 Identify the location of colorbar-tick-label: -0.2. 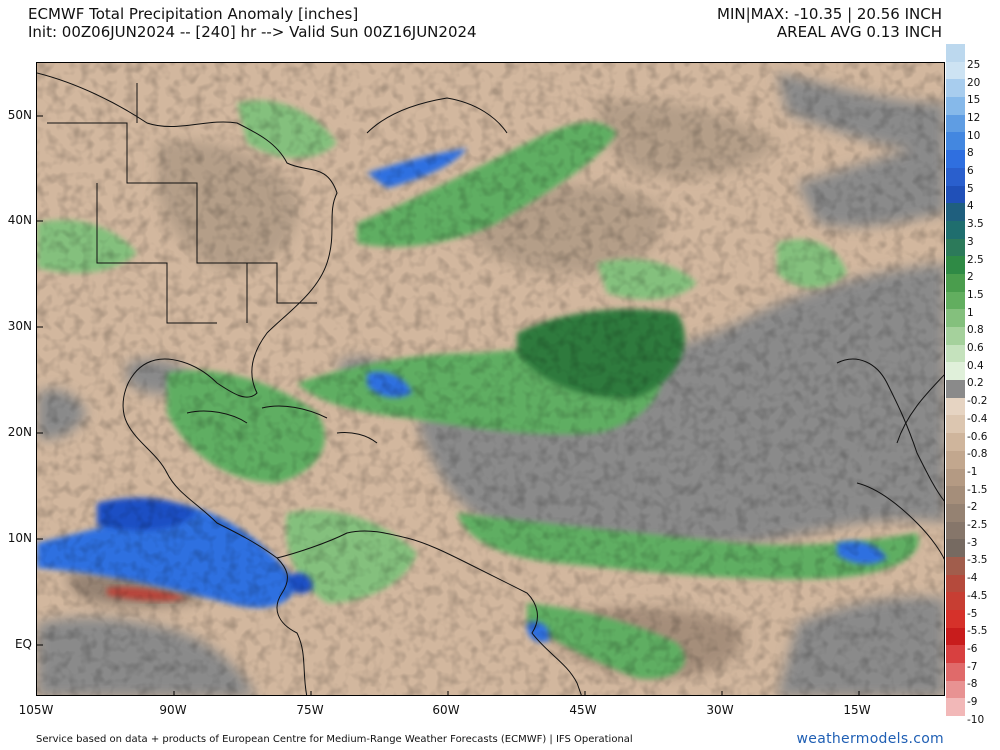
(977, 401).